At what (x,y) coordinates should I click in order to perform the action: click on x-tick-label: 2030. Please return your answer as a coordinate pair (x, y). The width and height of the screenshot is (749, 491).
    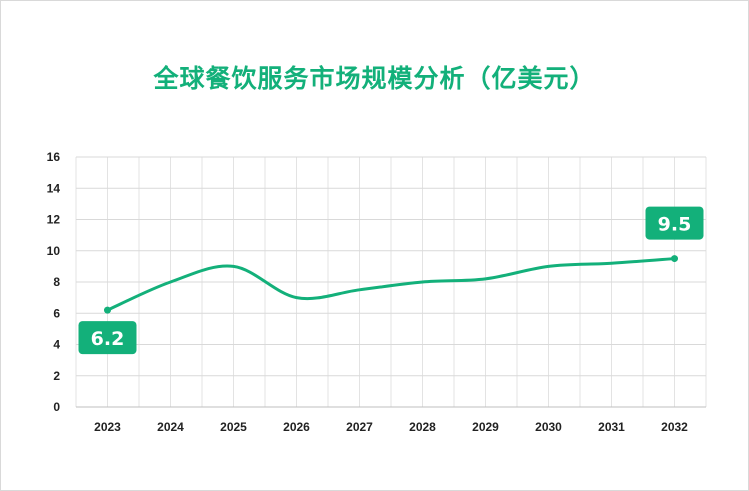
    Looking at the image, I should click on (548, 427).